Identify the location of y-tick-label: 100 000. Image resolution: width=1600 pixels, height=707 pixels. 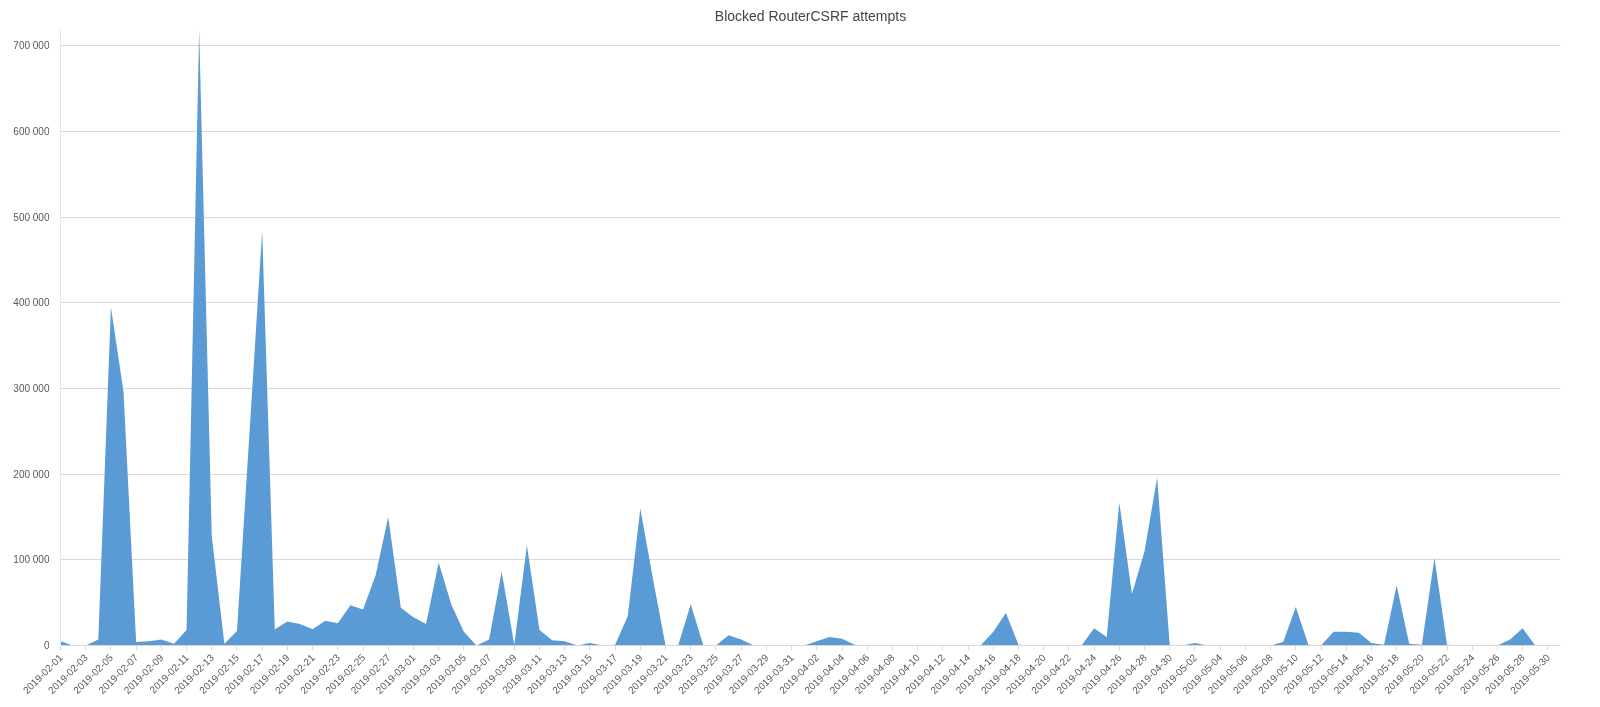
(31, 560).